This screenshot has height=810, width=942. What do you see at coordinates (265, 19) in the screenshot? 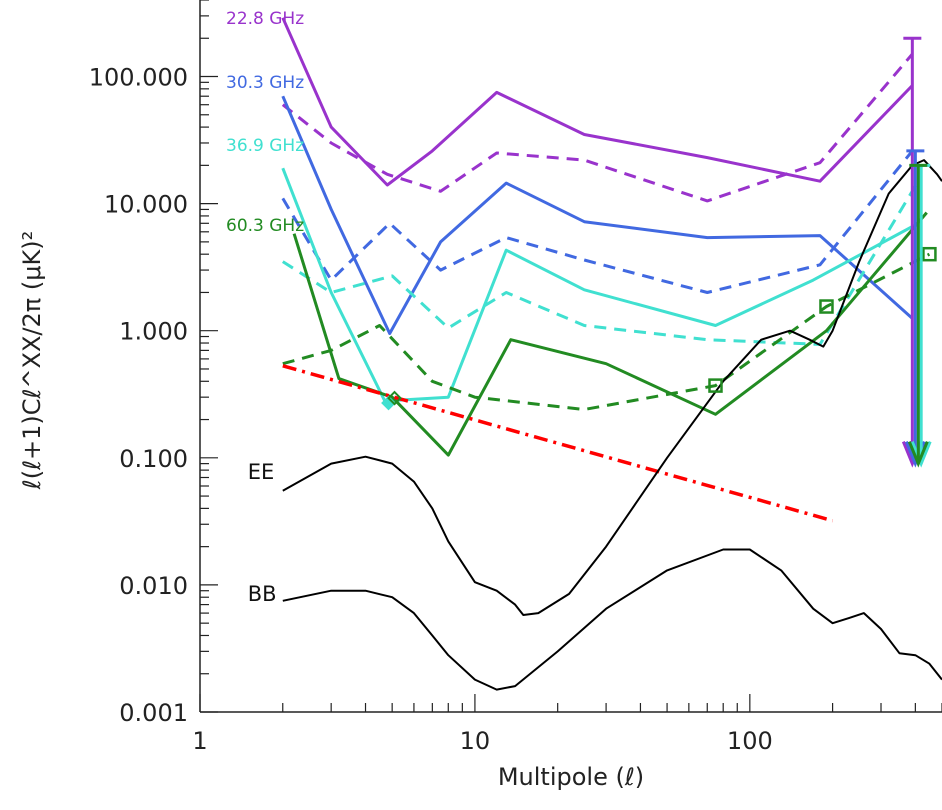
I see `series-label-22-8-ghz: 22.8 GHz` at bounding box center [265, 19].